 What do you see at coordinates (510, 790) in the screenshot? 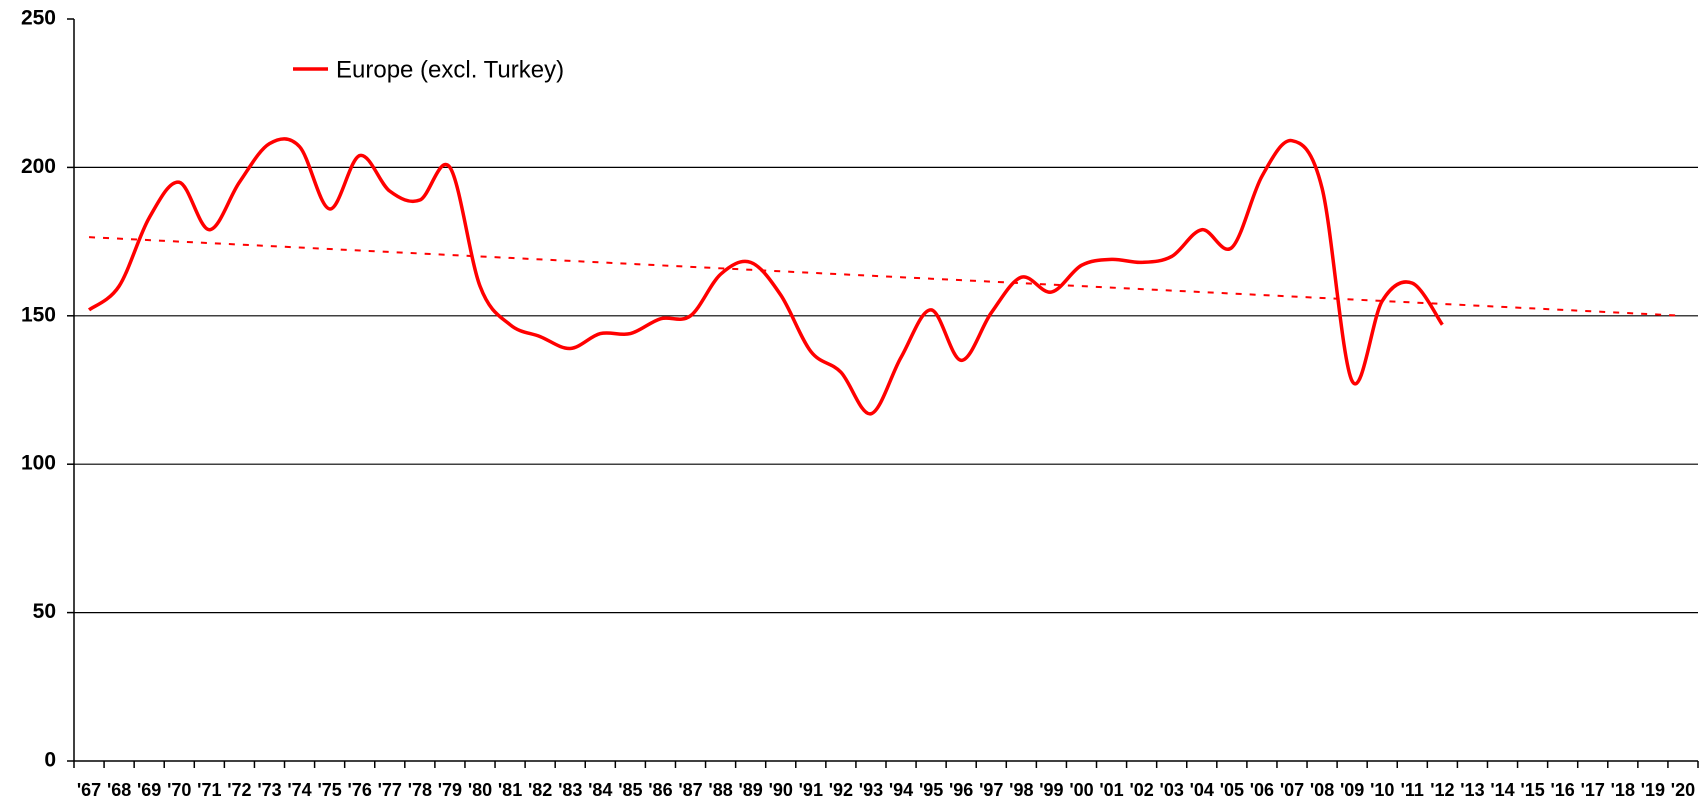
I see `x-tick-label: '81` at bounding box center [510, 790].